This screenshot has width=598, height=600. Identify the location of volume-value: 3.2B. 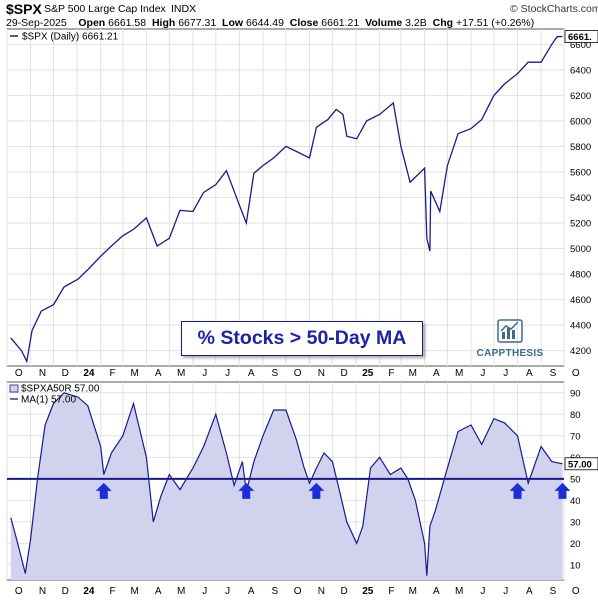
(416, 23).